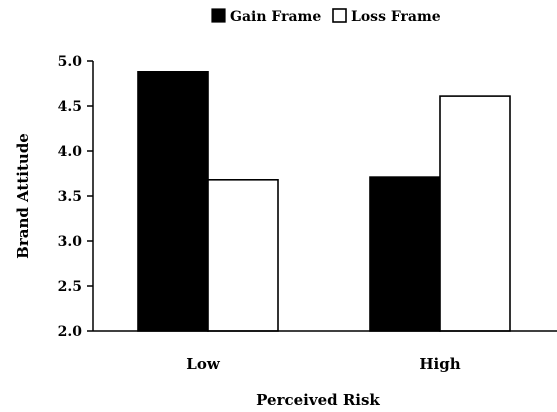  Describe the element at coordinates (203, 364) in the screenshot. I see `x-category-label-low: Low` at that location.